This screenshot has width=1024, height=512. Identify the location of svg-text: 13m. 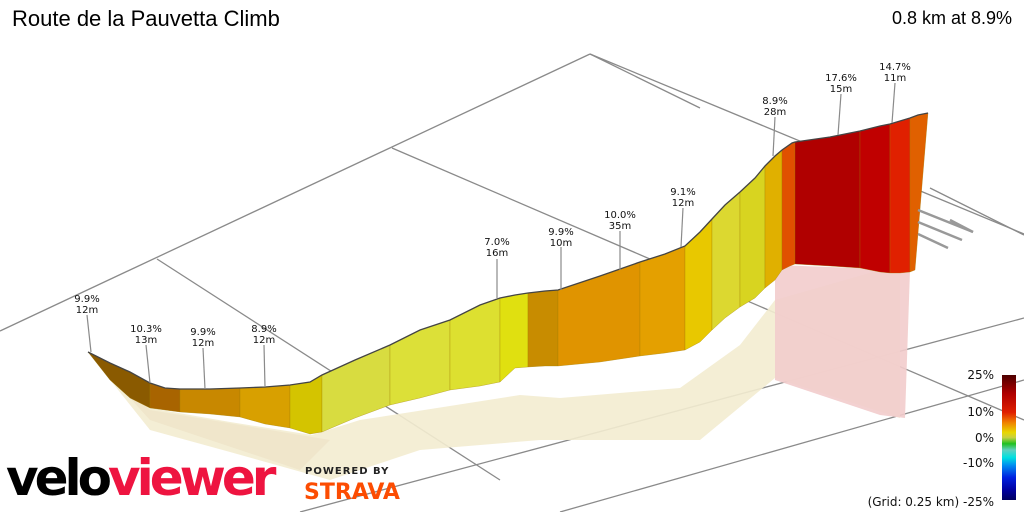
(146, 340).